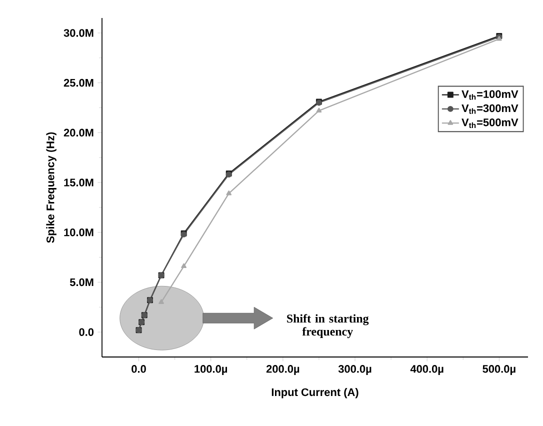 This screenshot has height=426, width=543. What do you see at coordinates (328, 326) in the screenshot?
I see `annotation: Shift in starting frequency` at bounding box center [328, 326].